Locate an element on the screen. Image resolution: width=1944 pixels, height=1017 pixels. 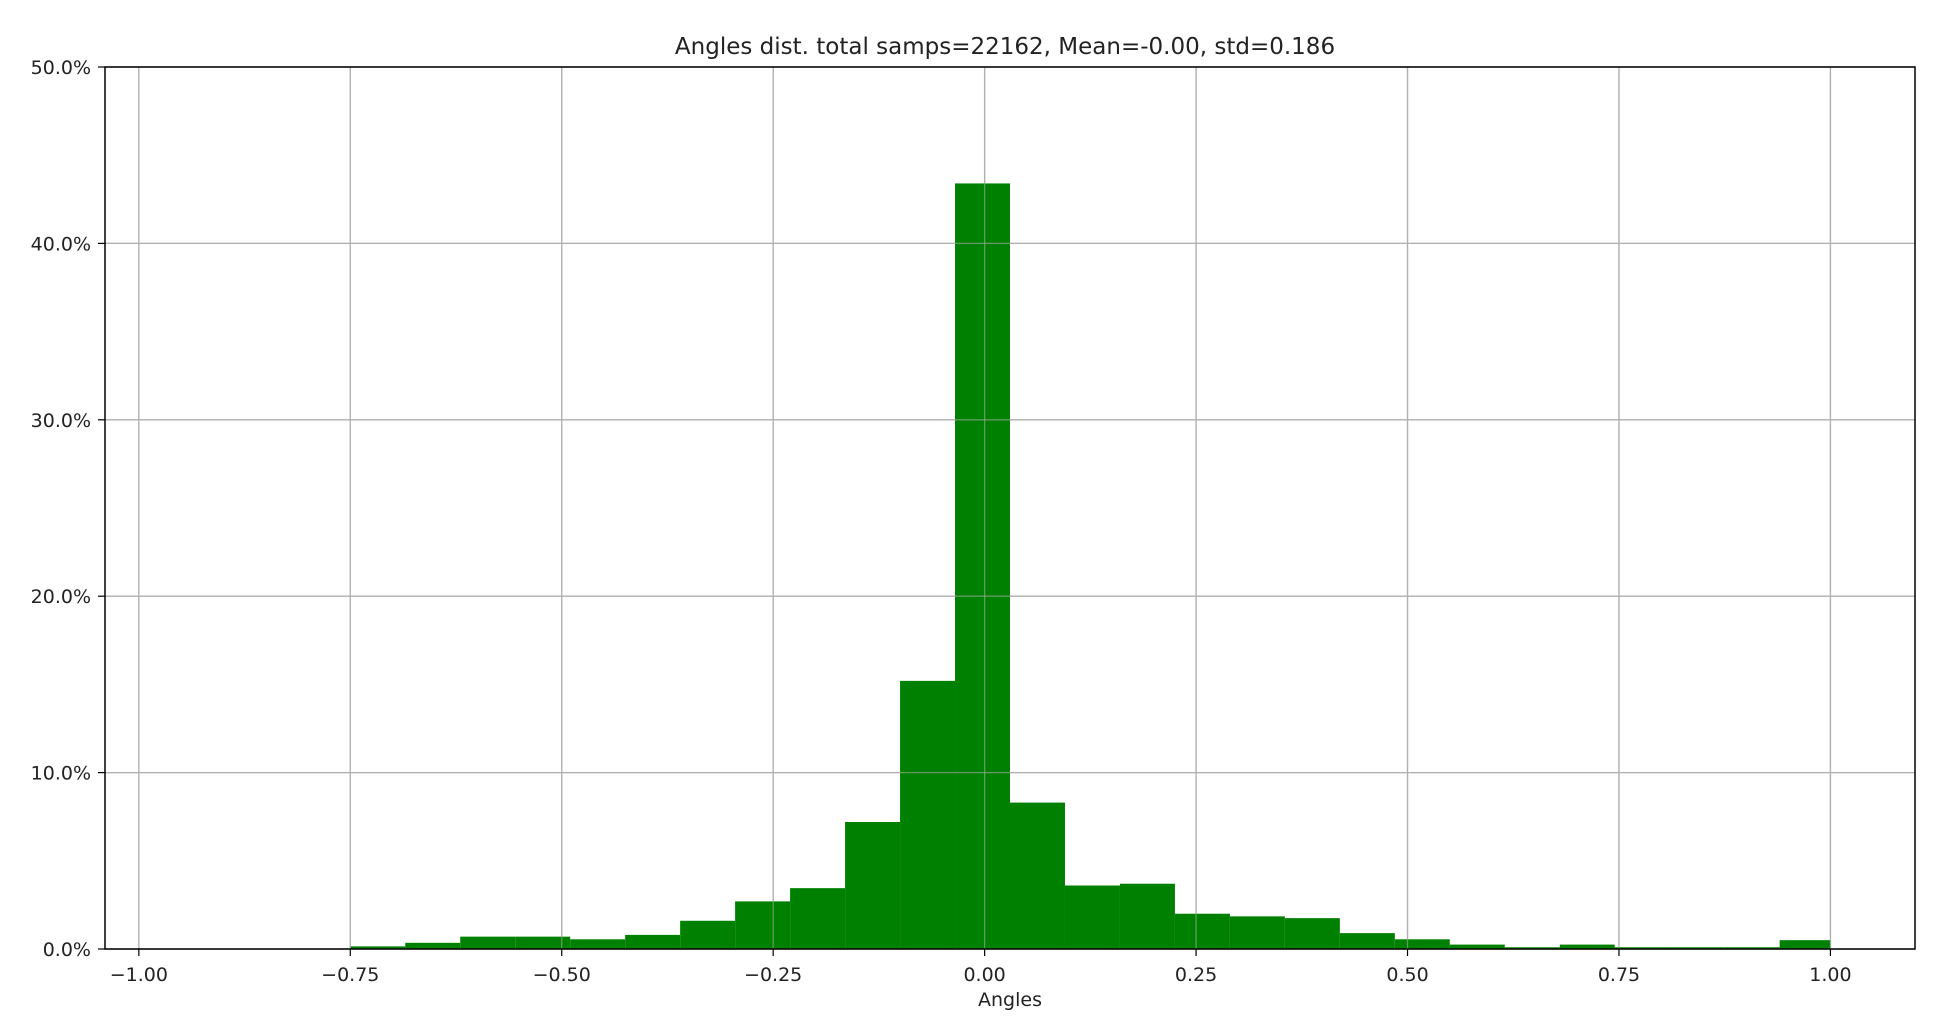
x-tick-label: −1.00 is located at coordinates (139, 975).